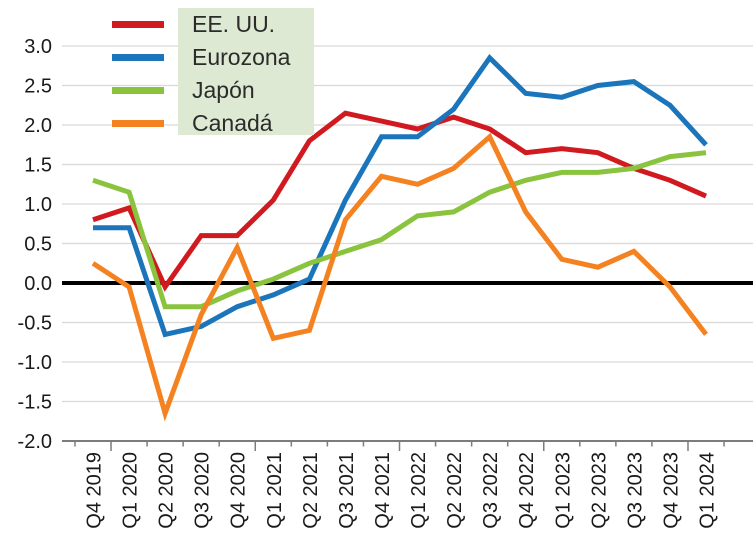 This screenshot has height=555, width=754. What do you see at coordinates (275, 490) in the screenshot?
I see `x-tick-label: Q1 2021` at bounding box center [275, 490].